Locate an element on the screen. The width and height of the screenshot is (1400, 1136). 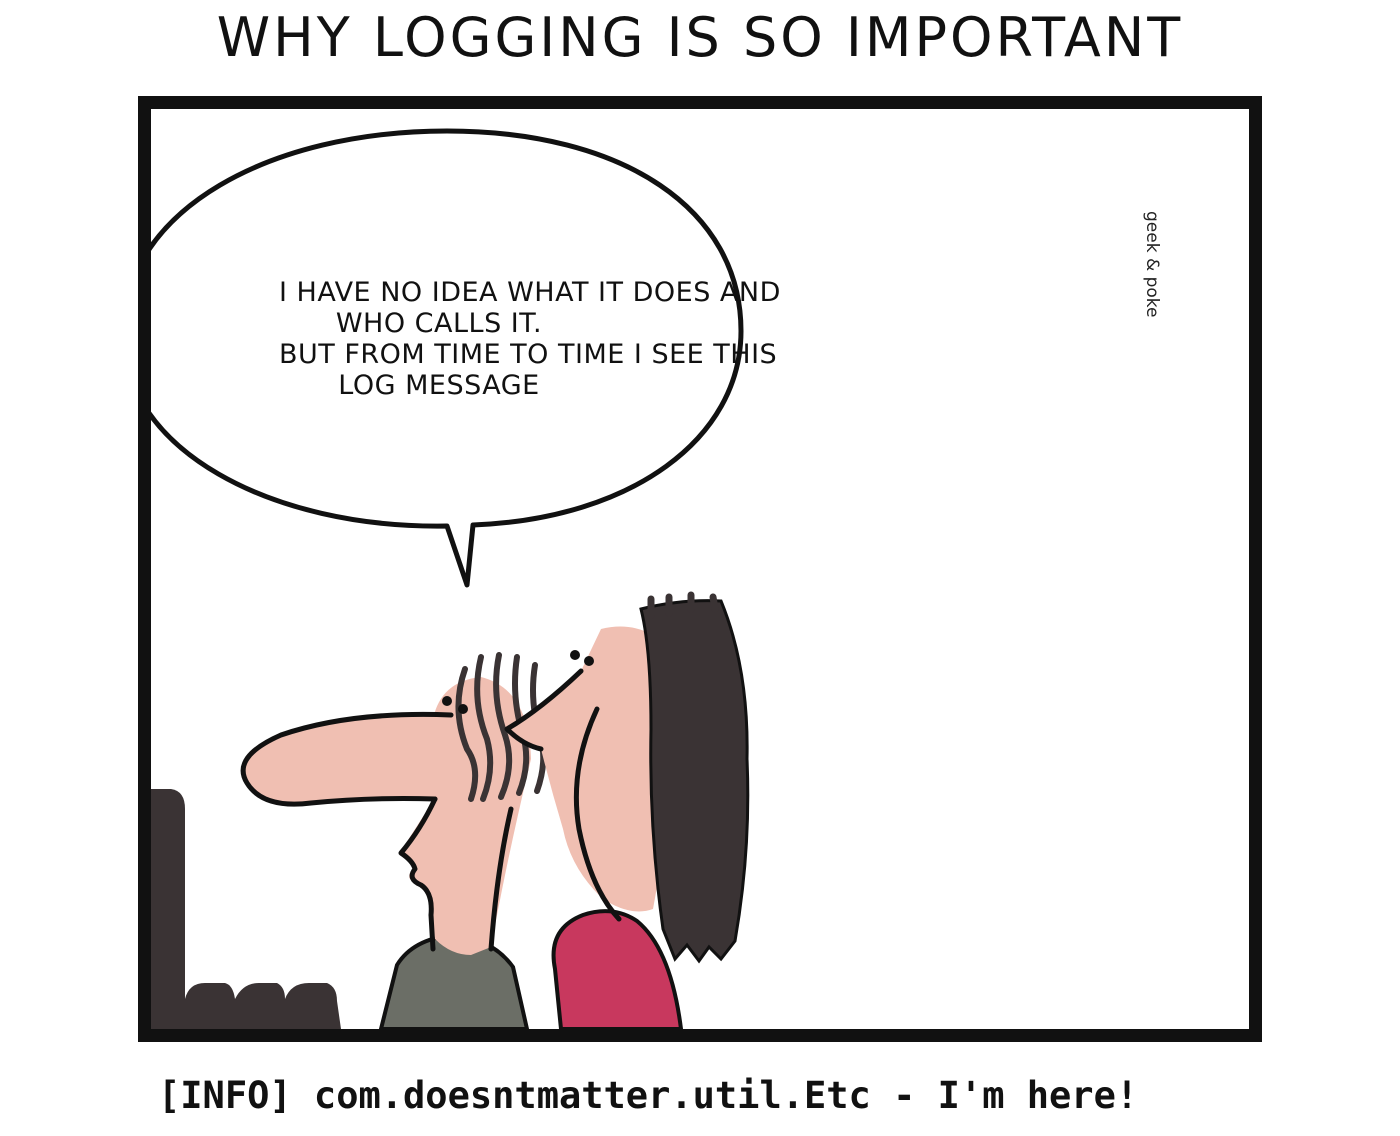
right-person is located at coordinates (627, 810).